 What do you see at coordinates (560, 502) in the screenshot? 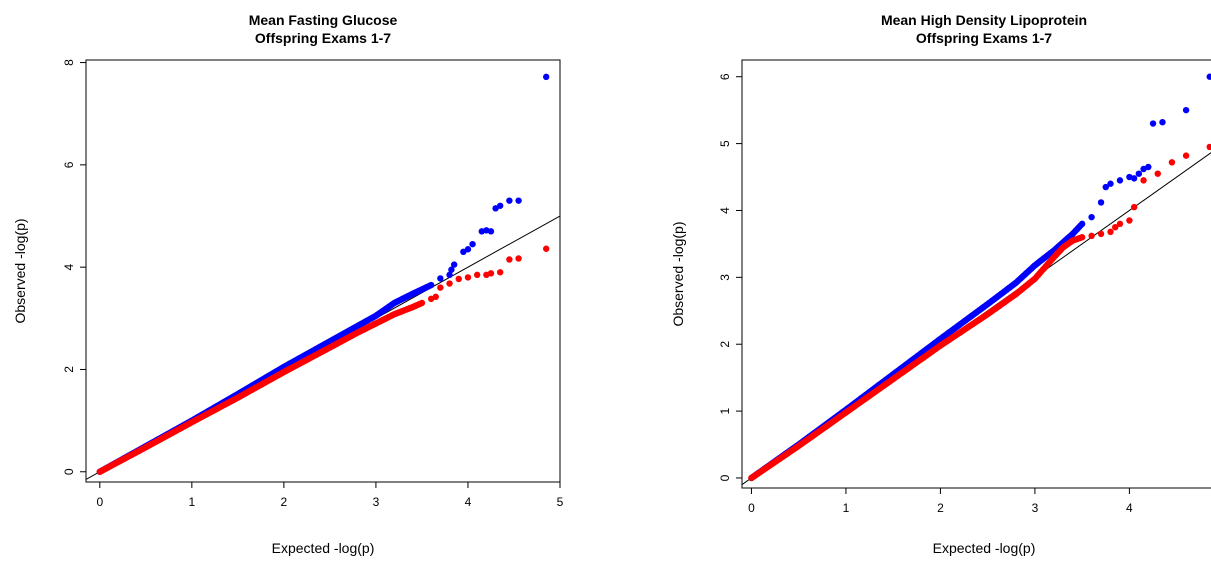
I see `x-tick-label: 5` at bounding box center [560, 502].